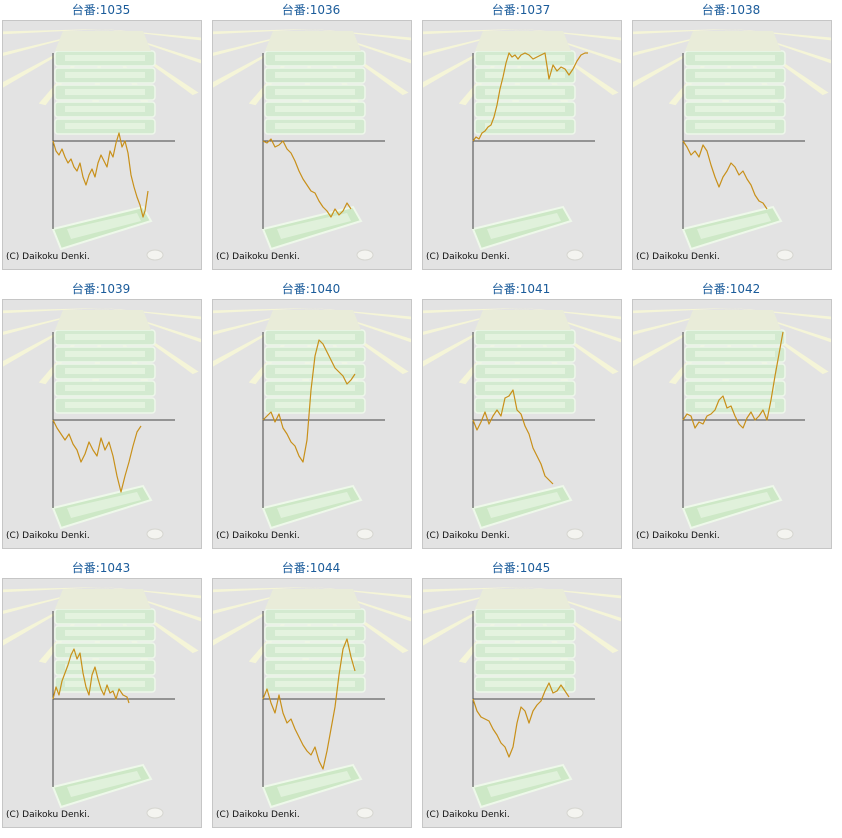 Image resolution: width=842 pixels, height=838 pixels. What do you see at coordinates (311, 289) in the screenshot?
I see `chart-title: 台番:1040` at bounding box center [311, 289].